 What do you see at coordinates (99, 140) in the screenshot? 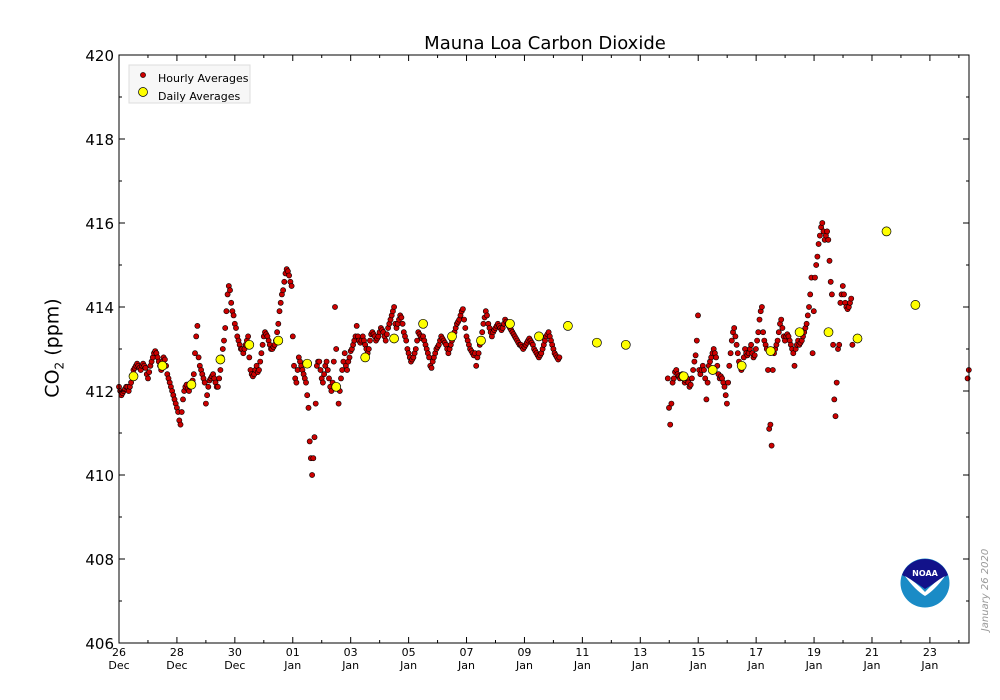
I see `y-tick-label: 418` at bounding box center [99, 140].